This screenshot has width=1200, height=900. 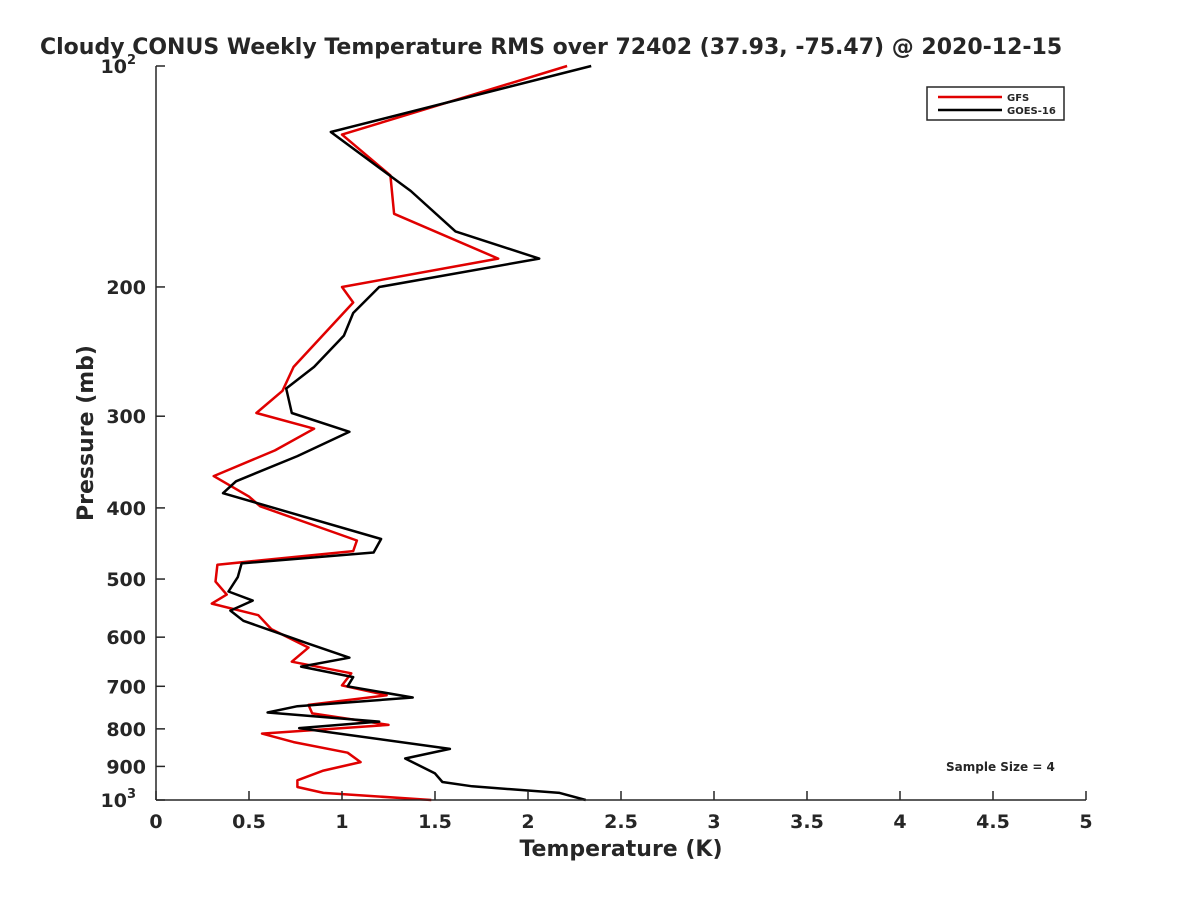 I want to click on y-axis-label: Pressure (mb), so click(x=86, y=433).